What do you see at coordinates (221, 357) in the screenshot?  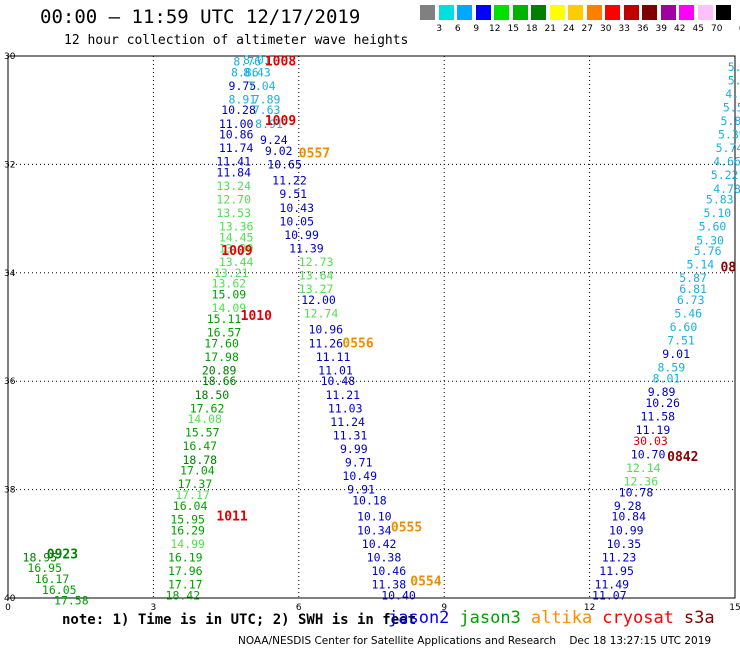 I see `wave-height-value: 17.98` at bounding box center [221, 357].